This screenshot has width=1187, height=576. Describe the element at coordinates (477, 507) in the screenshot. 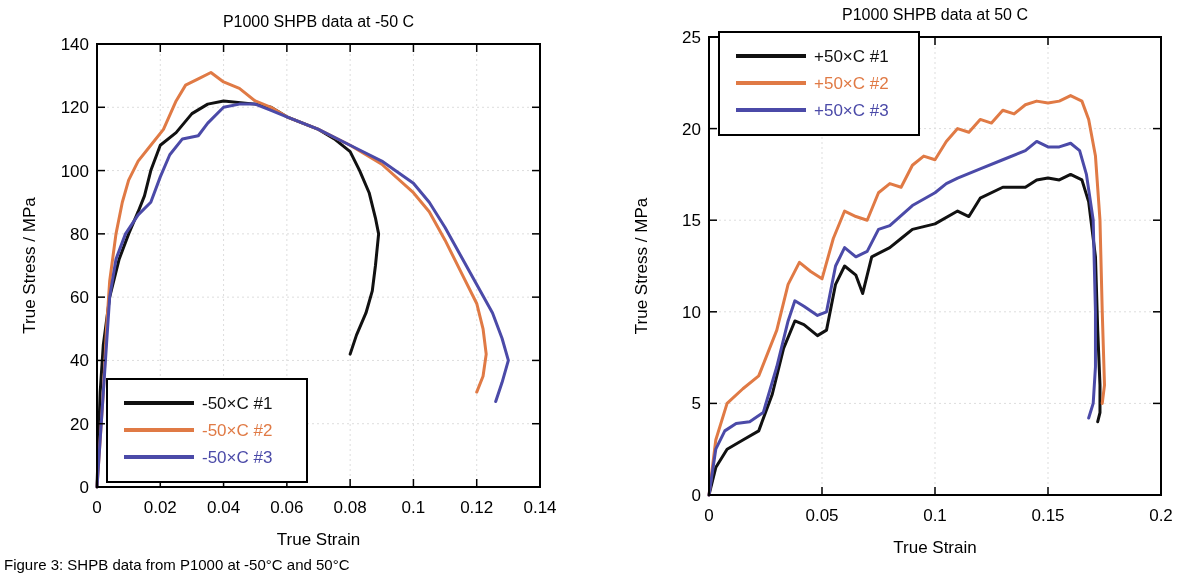

I see `x-tick-label: 0.12` at that location.